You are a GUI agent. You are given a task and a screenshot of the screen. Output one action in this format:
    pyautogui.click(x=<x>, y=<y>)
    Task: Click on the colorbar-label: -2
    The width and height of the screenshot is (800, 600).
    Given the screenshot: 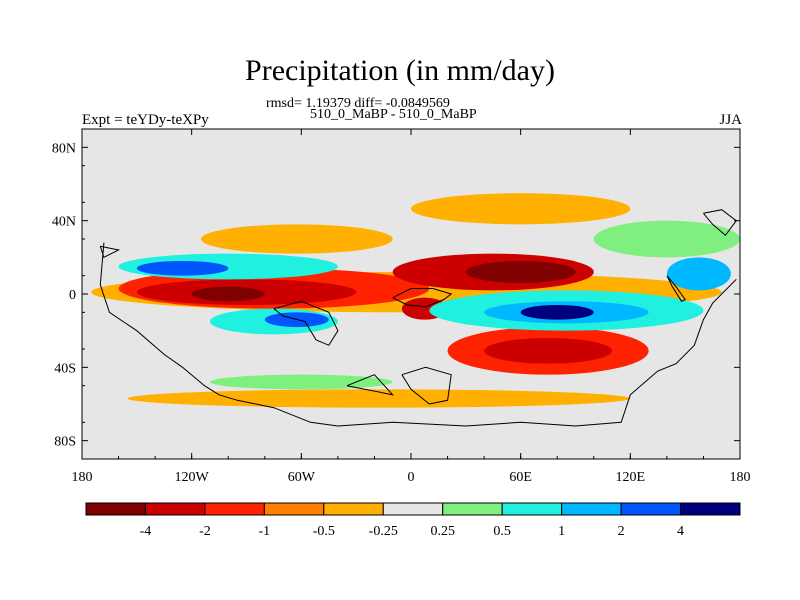 What is the action you would take?
    pyautogui.click(x=205, y=531)
    